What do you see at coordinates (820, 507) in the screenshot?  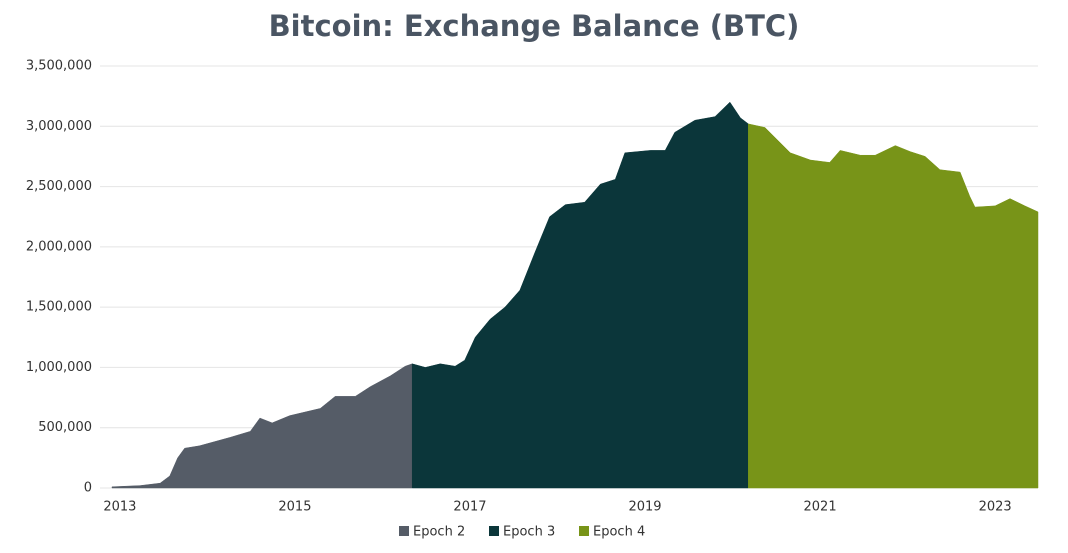 I see `x-tick-label: 2021` at bounding box center [820, 507].